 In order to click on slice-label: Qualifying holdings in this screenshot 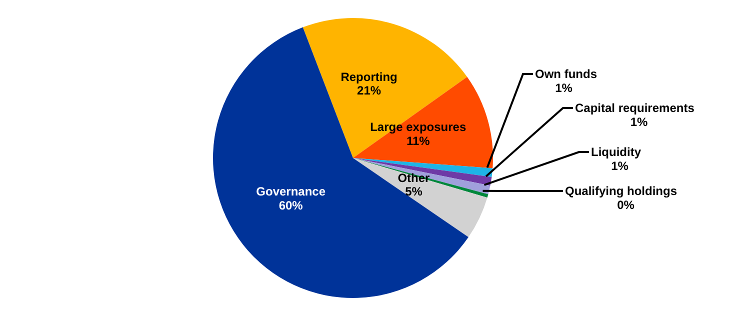, I will do `click(621, 191)`.